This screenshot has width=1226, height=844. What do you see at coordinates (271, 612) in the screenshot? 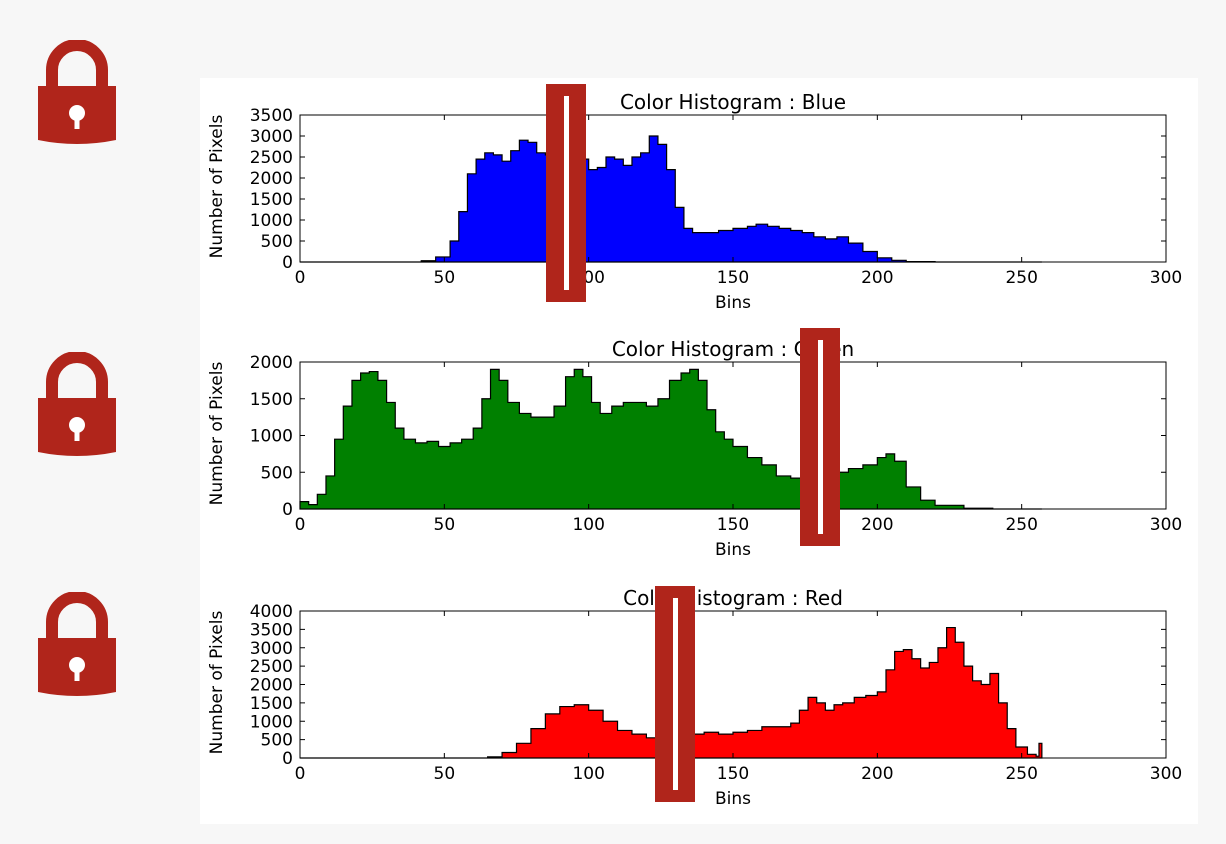
I see `y-tick-label: 4000` at bounding box center [271, 612].